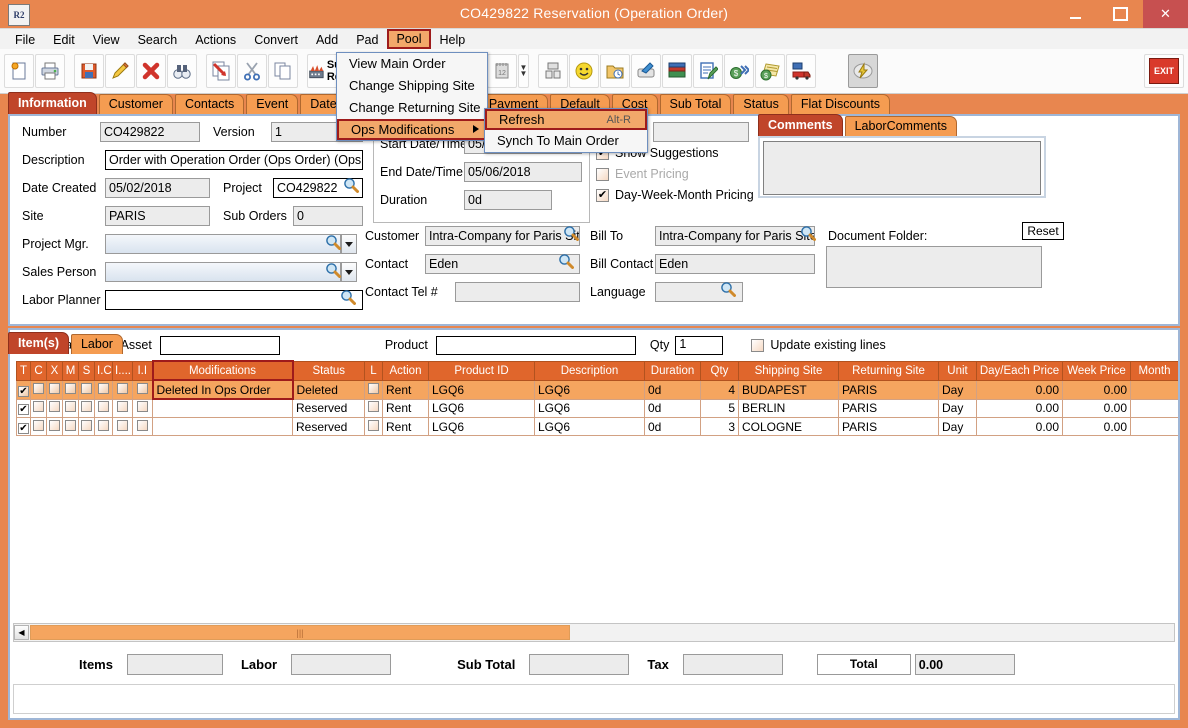 Image resolution: width=1188 pixels, height=728 pixels. I want to click on database-icon, so click(677, 71).